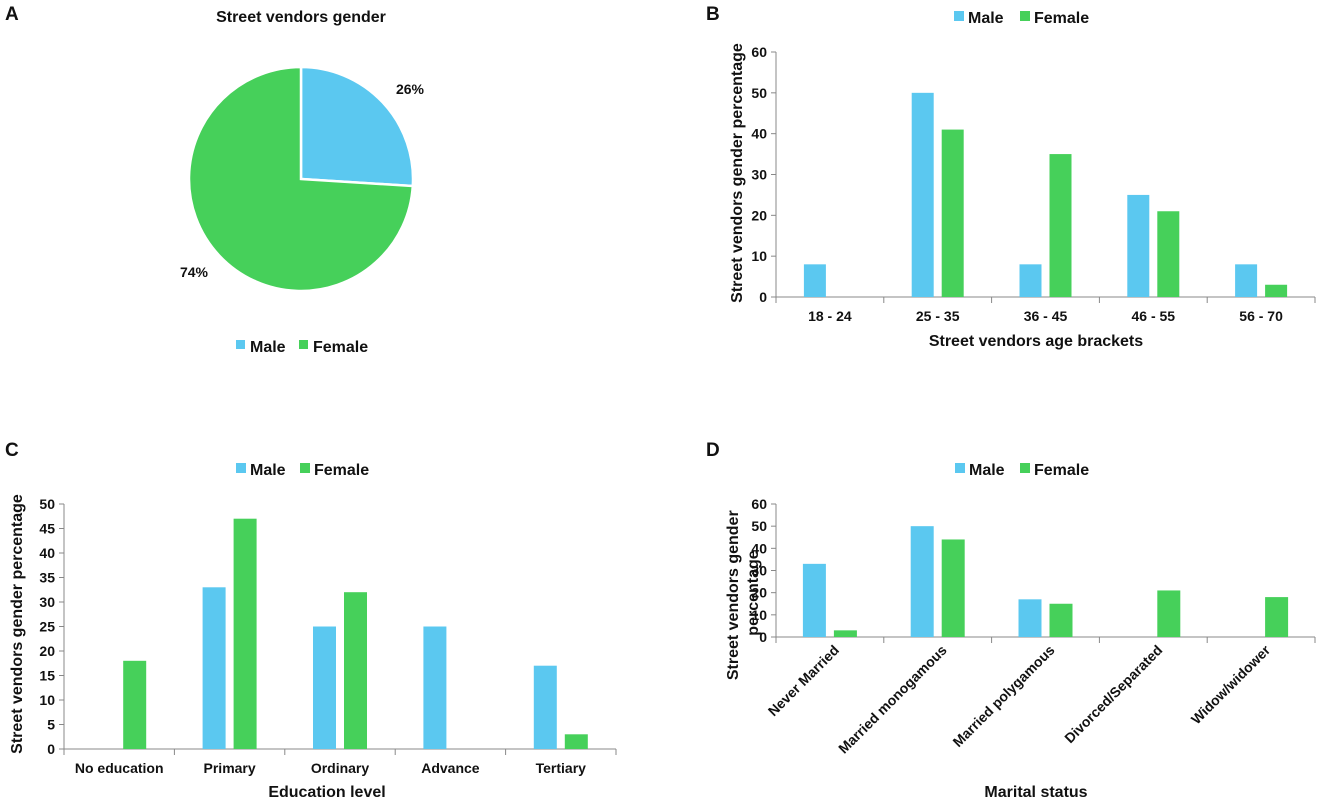  Describe the element at coordinates (214, 668) in the screenshot. I see `bar-male-primary` at that location.